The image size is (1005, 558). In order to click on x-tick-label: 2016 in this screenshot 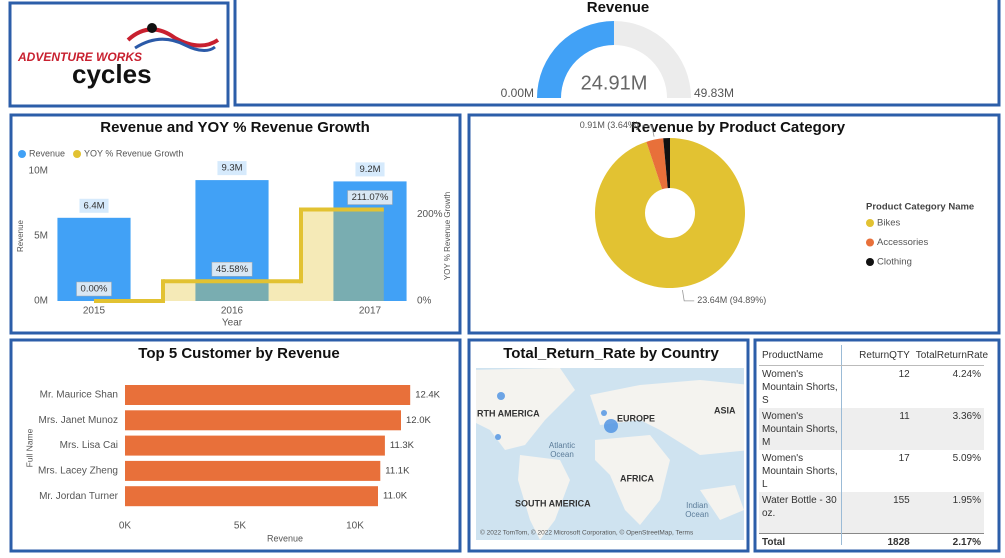, I will do `click(232, 311)`.